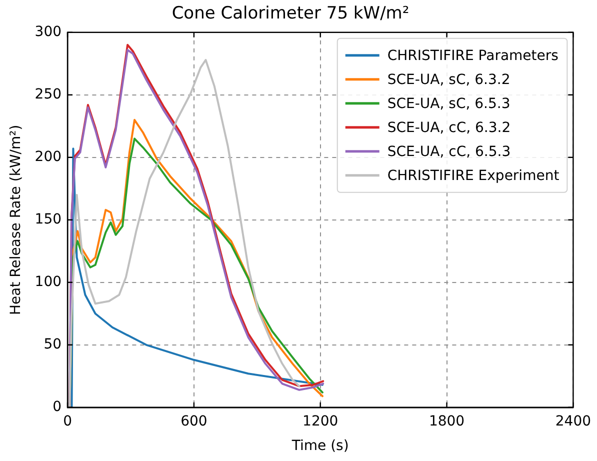 The width and height of the screenshot is (597, 461). What do you see at coordinates (53, 344) in the screenshot?
I see `y-tick-label: 50` at bounding box center [53, 344].